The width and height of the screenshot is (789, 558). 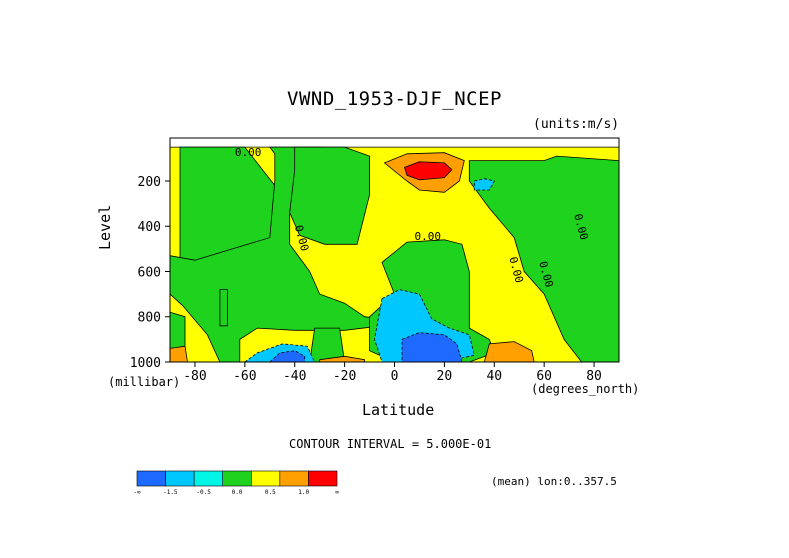 I want to click on y-tick-label-2: 600, so click(x=149, y=272).